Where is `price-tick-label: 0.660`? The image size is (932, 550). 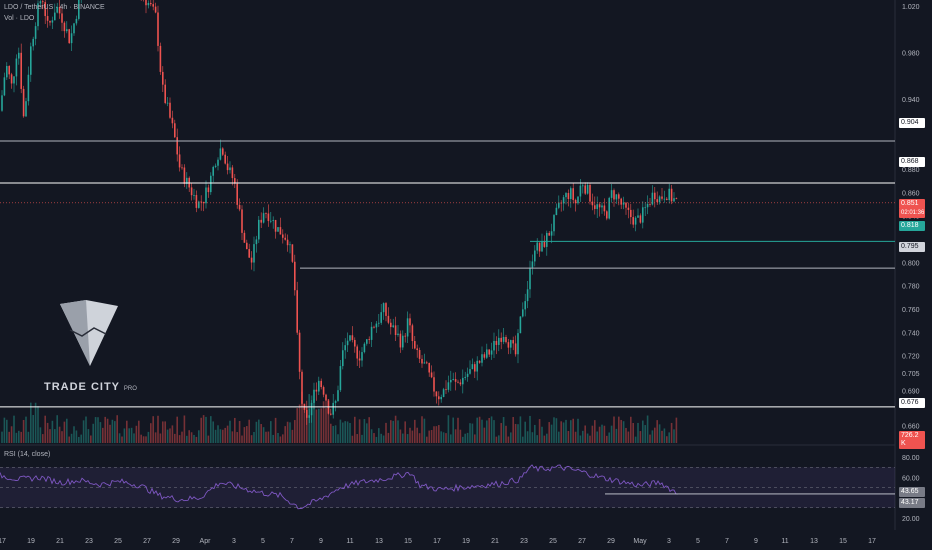 price-tick-label: 0.660 is located at coordinates (911, 427).